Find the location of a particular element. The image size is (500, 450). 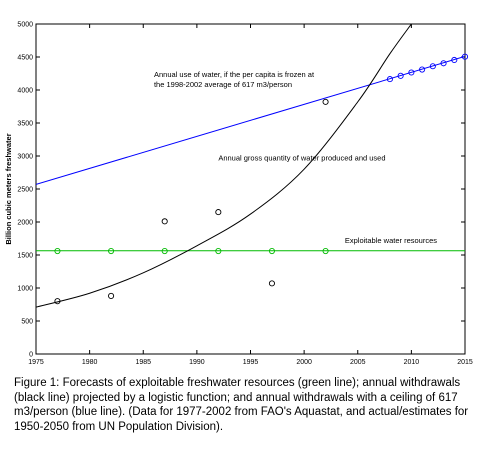

x-tick-label: 1980 is located at coordinates (90, 362).